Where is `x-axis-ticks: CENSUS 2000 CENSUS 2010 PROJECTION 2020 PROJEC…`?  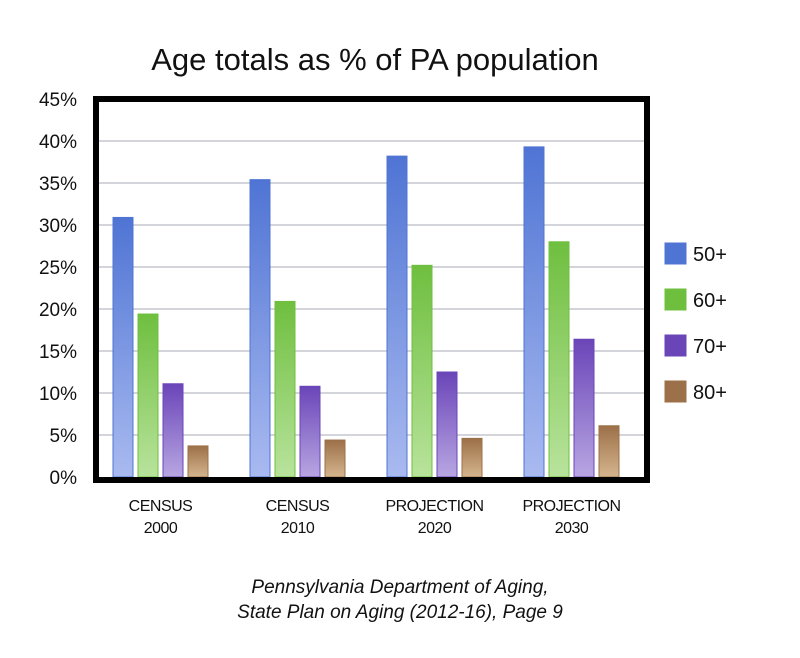
x-axis-ticks: CENSUS 2000 CENSUS 2010 PROJECTION 2020 PROJEC… is located at coordinates (375, 517).